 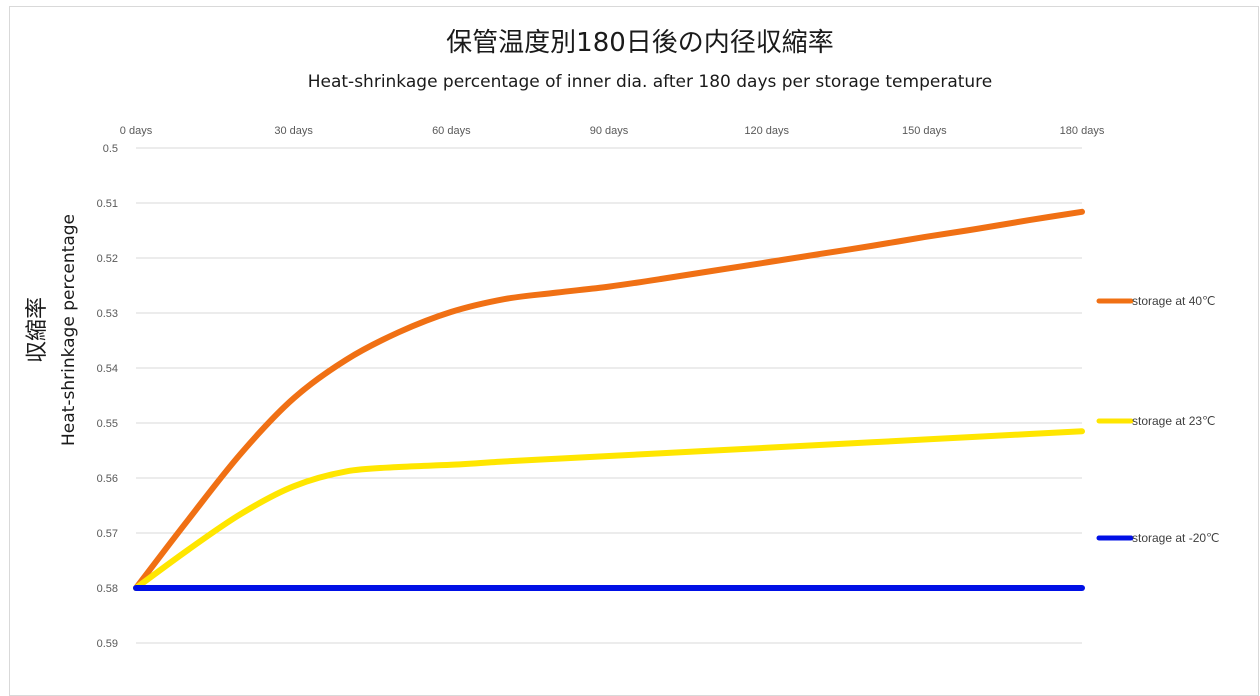 What do you see at coordinates (1174, 301) in the screenshot?
I see `legend-label: storage at 40℃` at bounding box center [1174, 301].